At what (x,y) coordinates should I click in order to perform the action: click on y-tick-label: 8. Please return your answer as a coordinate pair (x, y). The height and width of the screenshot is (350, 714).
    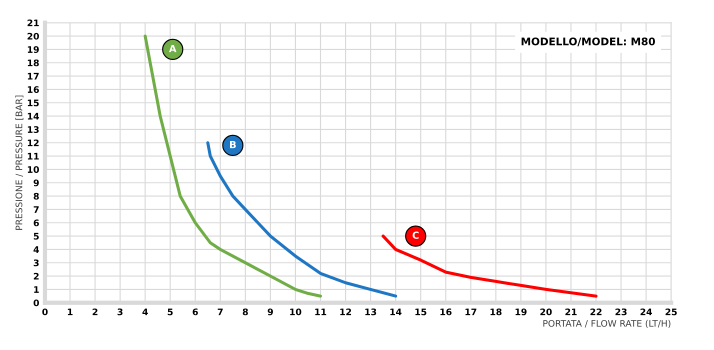
    Looking at the image, I should click on (36, 196).